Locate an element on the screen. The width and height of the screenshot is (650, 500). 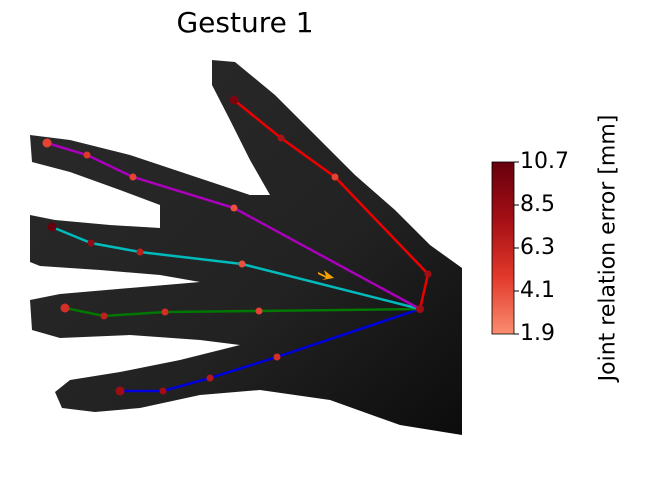
figure-title: Gesture 1 is located at coordinates (245, 22).